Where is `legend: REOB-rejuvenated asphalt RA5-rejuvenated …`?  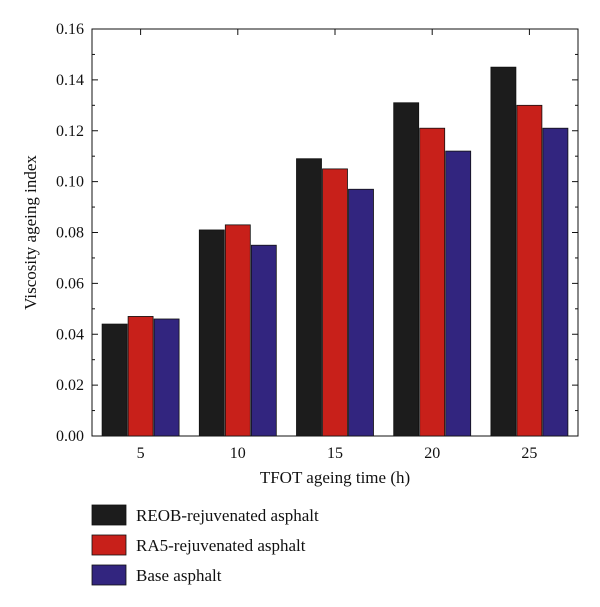 legend: REOB-rejuvenated asphalt RA5-rejuvenated … is located at coordinates (205, 545).